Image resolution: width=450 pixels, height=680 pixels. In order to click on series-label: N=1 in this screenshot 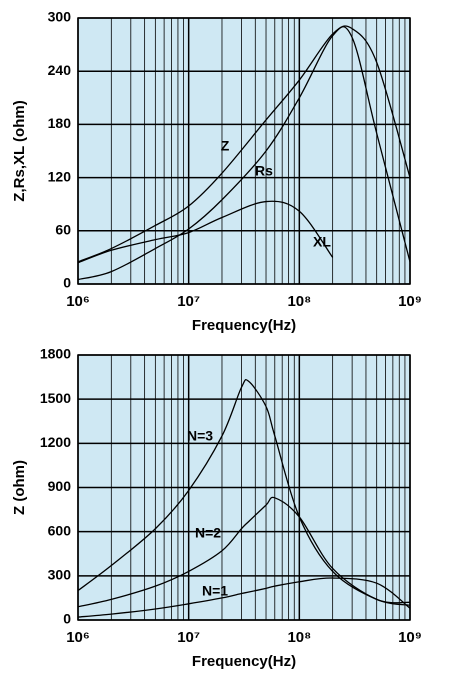, I will do `click(215, 591)`.